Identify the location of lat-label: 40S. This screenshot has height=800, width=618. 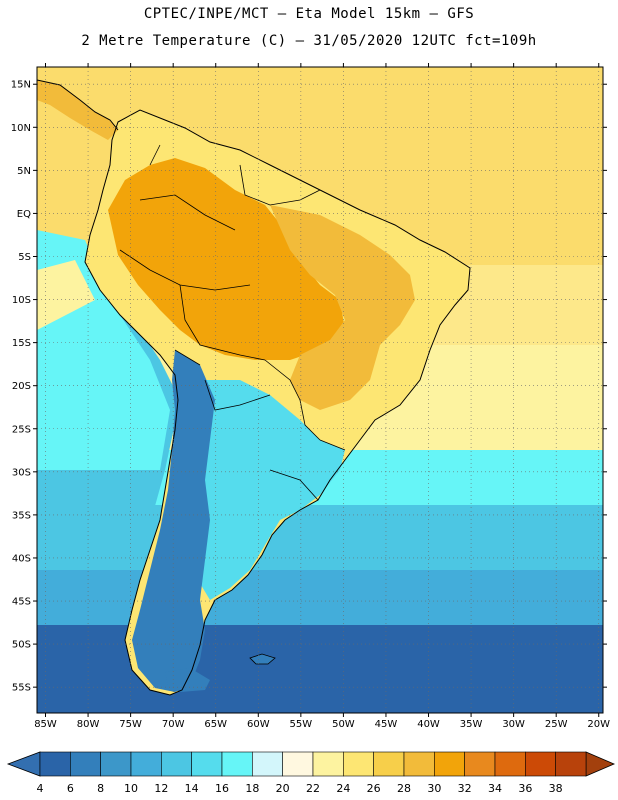
(21, 558).